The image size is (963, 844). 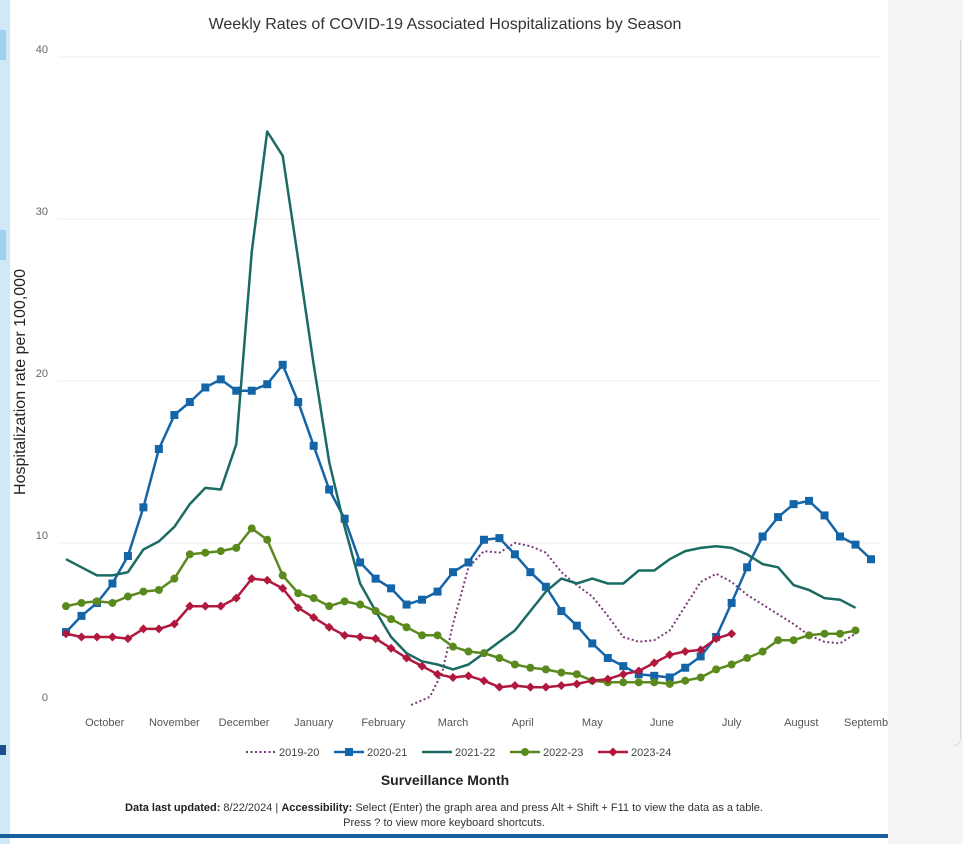 I want to click on legend-item-2021-22: 2021-22, so click(x=458, y=753).